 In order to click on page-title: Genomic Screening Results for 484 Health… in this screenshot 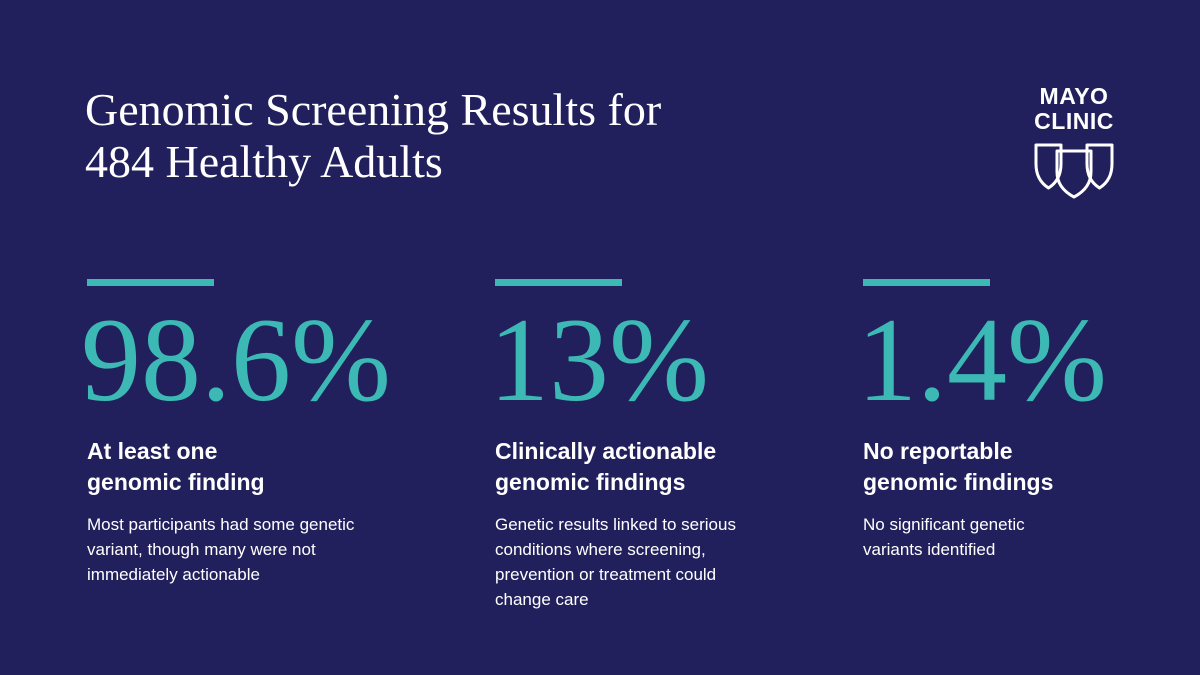, I will do `click(495, 136)`.